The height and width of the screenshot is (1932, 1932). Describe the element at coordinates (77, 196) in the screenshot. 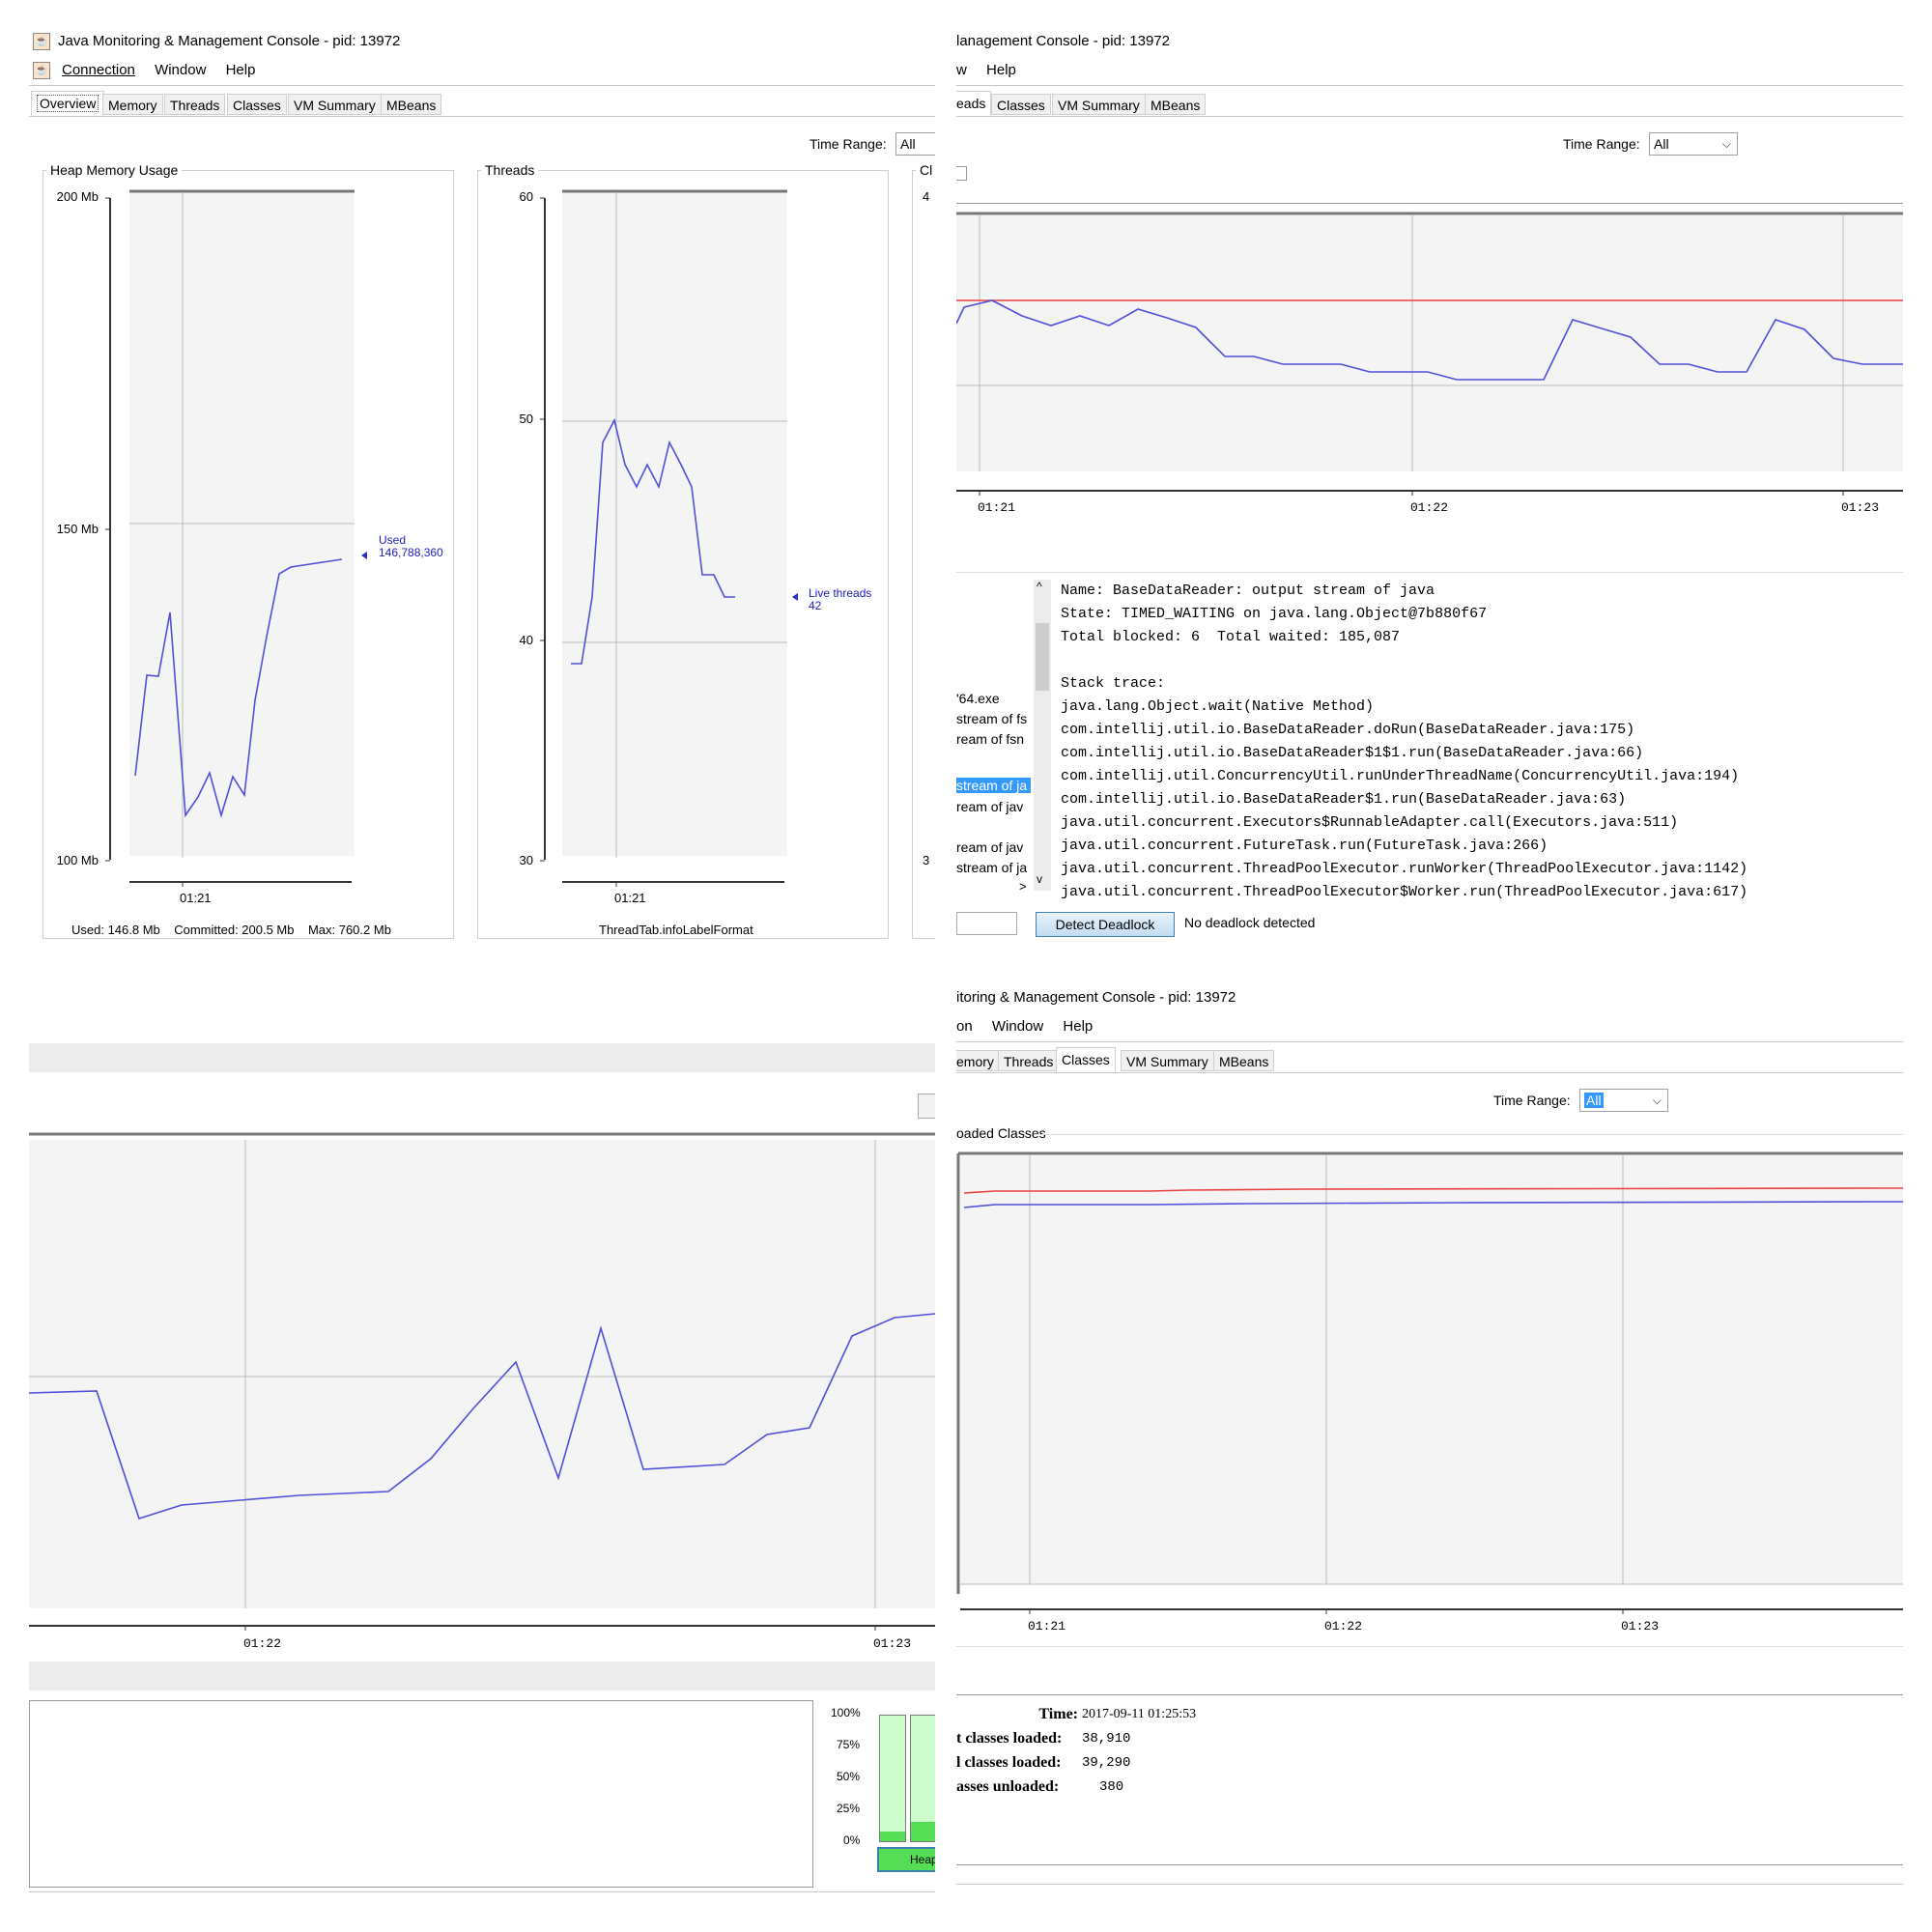

I see `heap-y-tick-200: 200 Mb` at that location.